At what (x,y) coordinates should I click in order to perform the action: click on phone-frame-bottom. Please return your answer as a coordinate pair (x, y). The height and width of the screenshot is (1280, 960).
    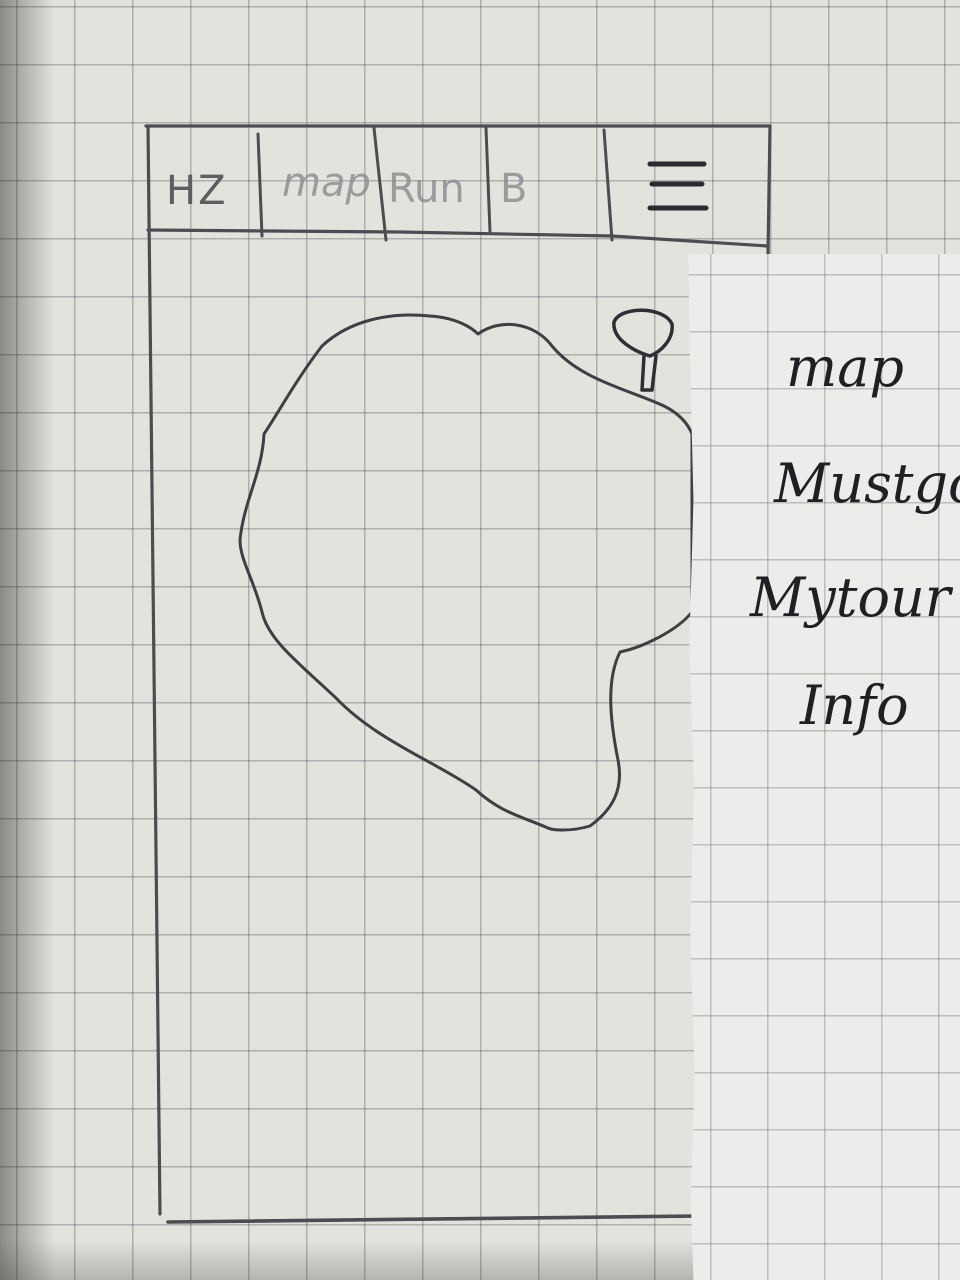
    Looking at the image, I should click on (434, 1219).